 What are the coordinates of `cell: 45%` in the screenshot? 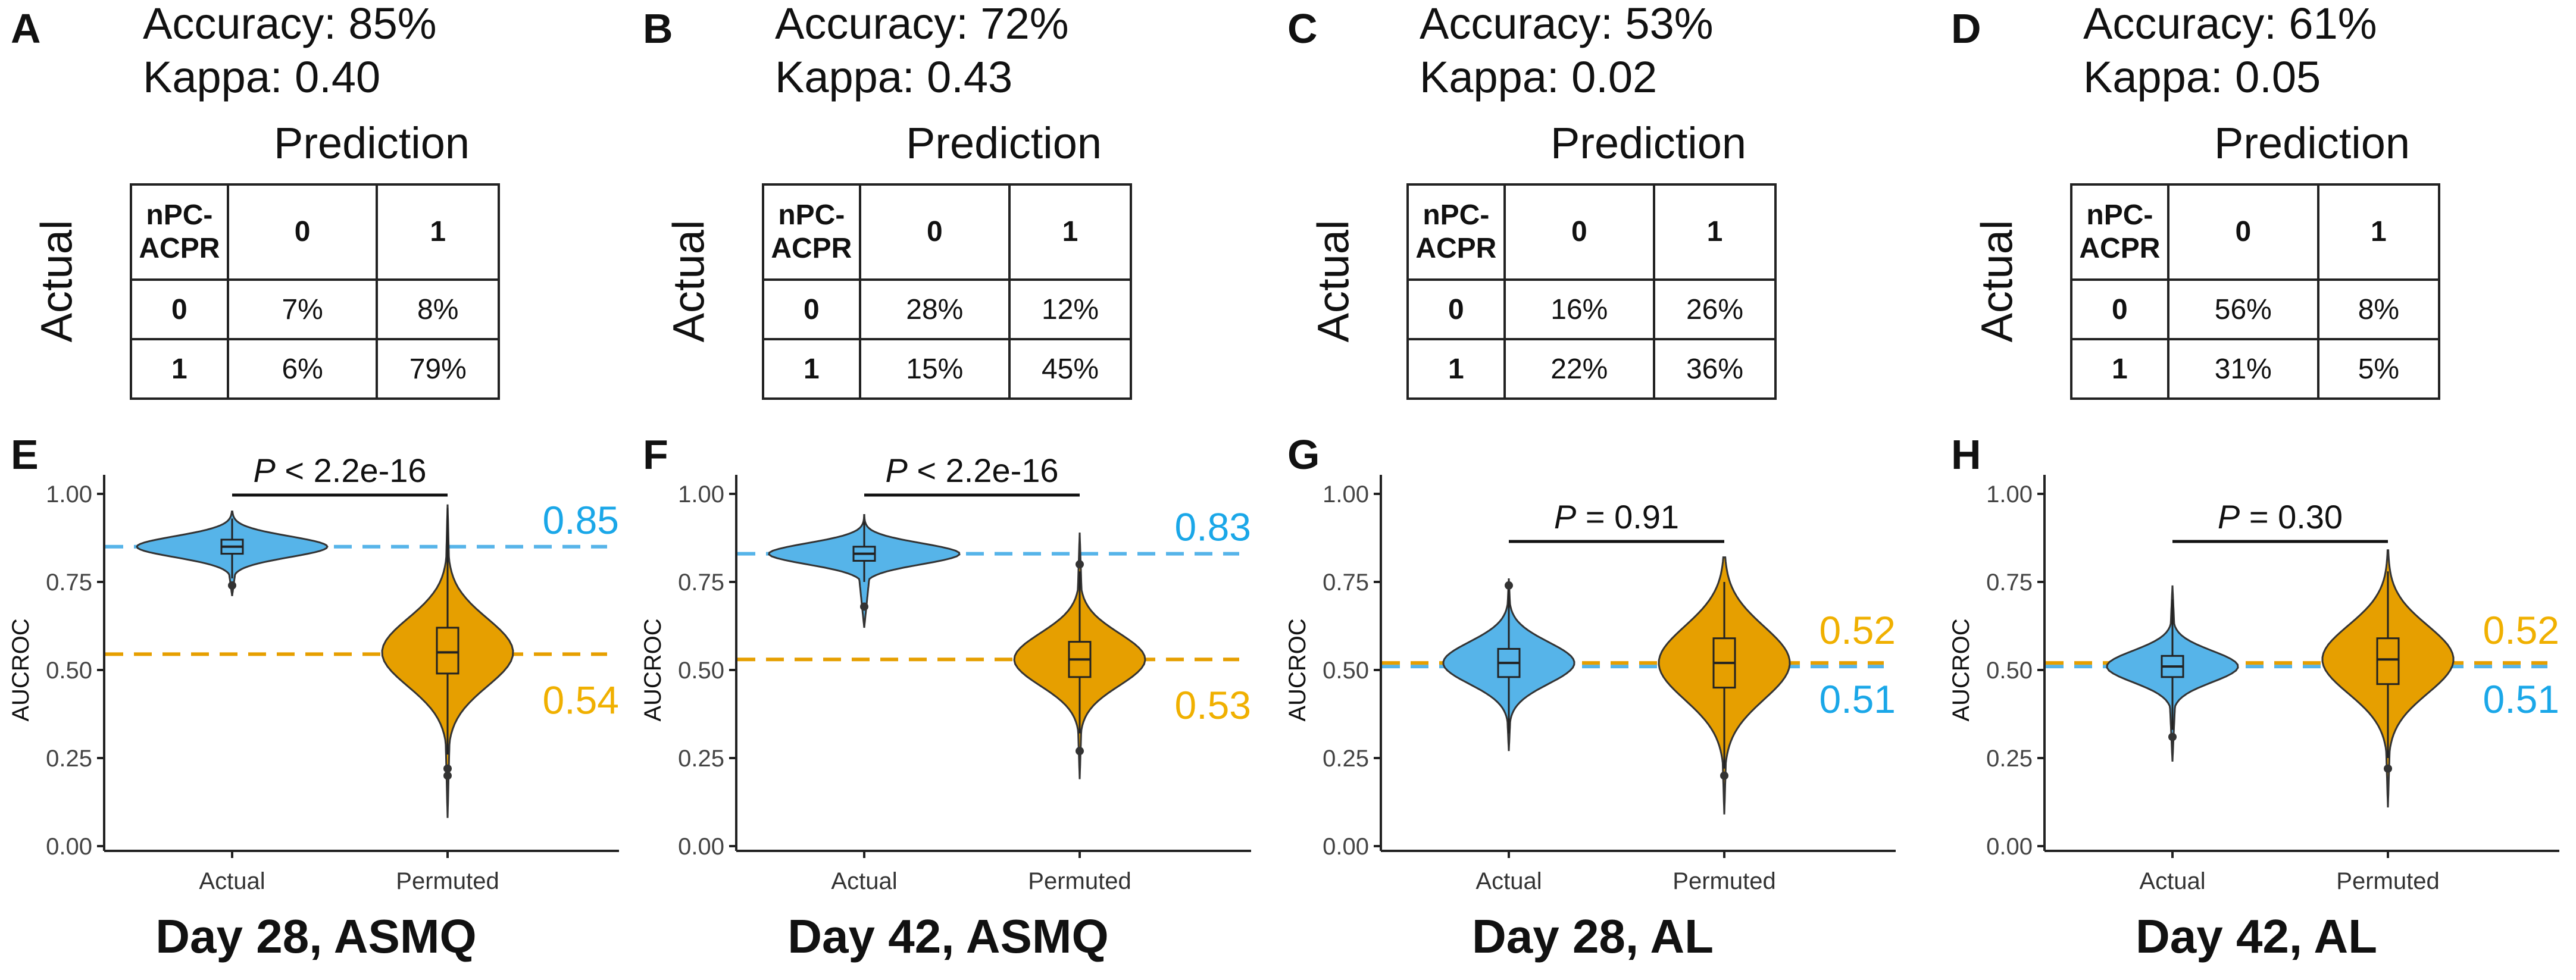 It's located at (1070, 369).